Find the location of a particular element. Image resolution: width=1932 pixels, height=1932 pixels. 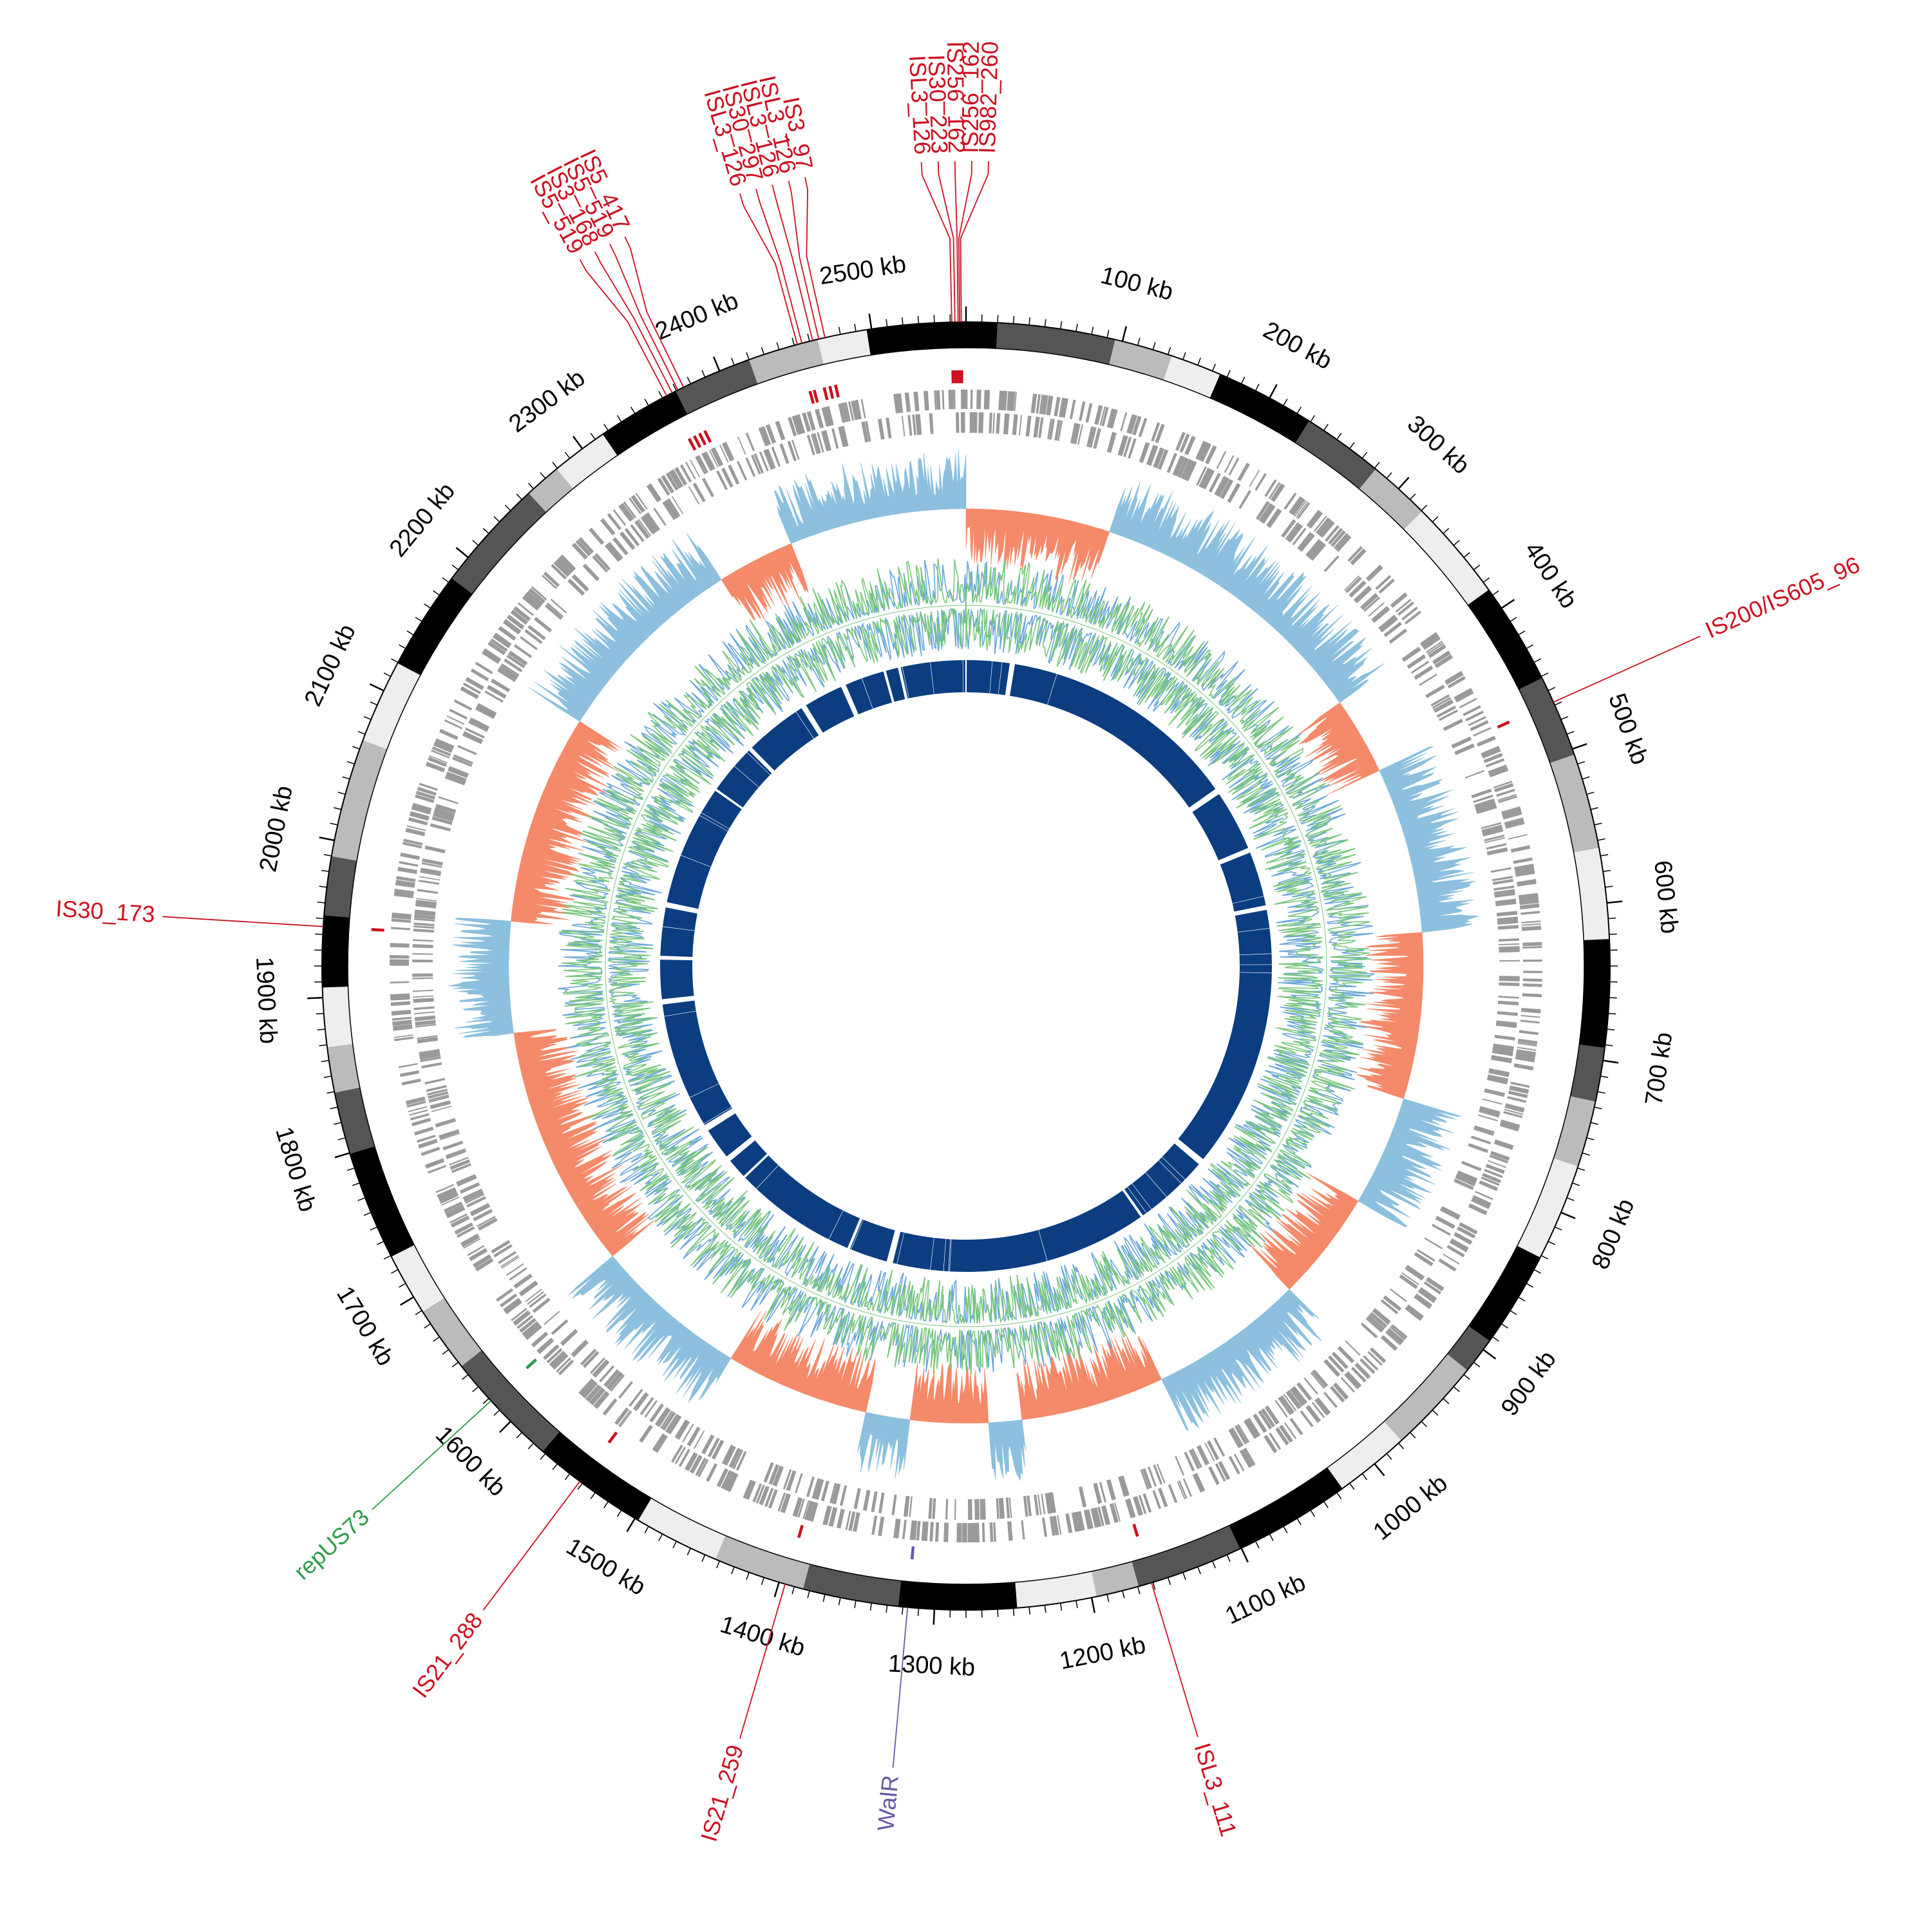

tick-label: 300 kb is located at coordinates (1438, 445).